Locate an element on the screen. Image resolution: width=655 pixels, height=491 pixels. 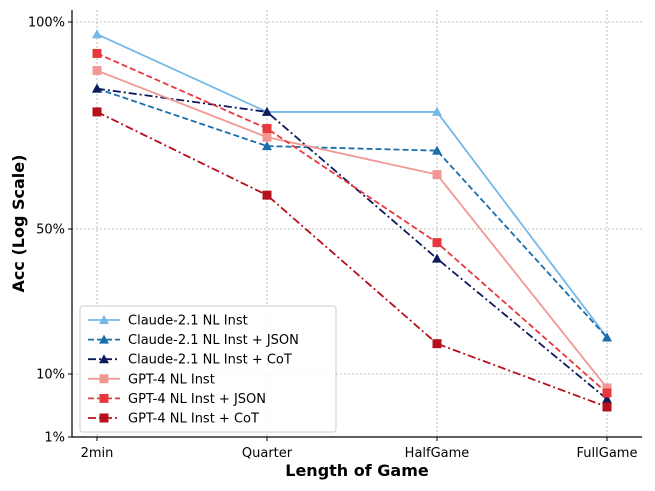
legend-item: Claude-2.1 NL Inst + JSON is located at coordinates (193, 340).